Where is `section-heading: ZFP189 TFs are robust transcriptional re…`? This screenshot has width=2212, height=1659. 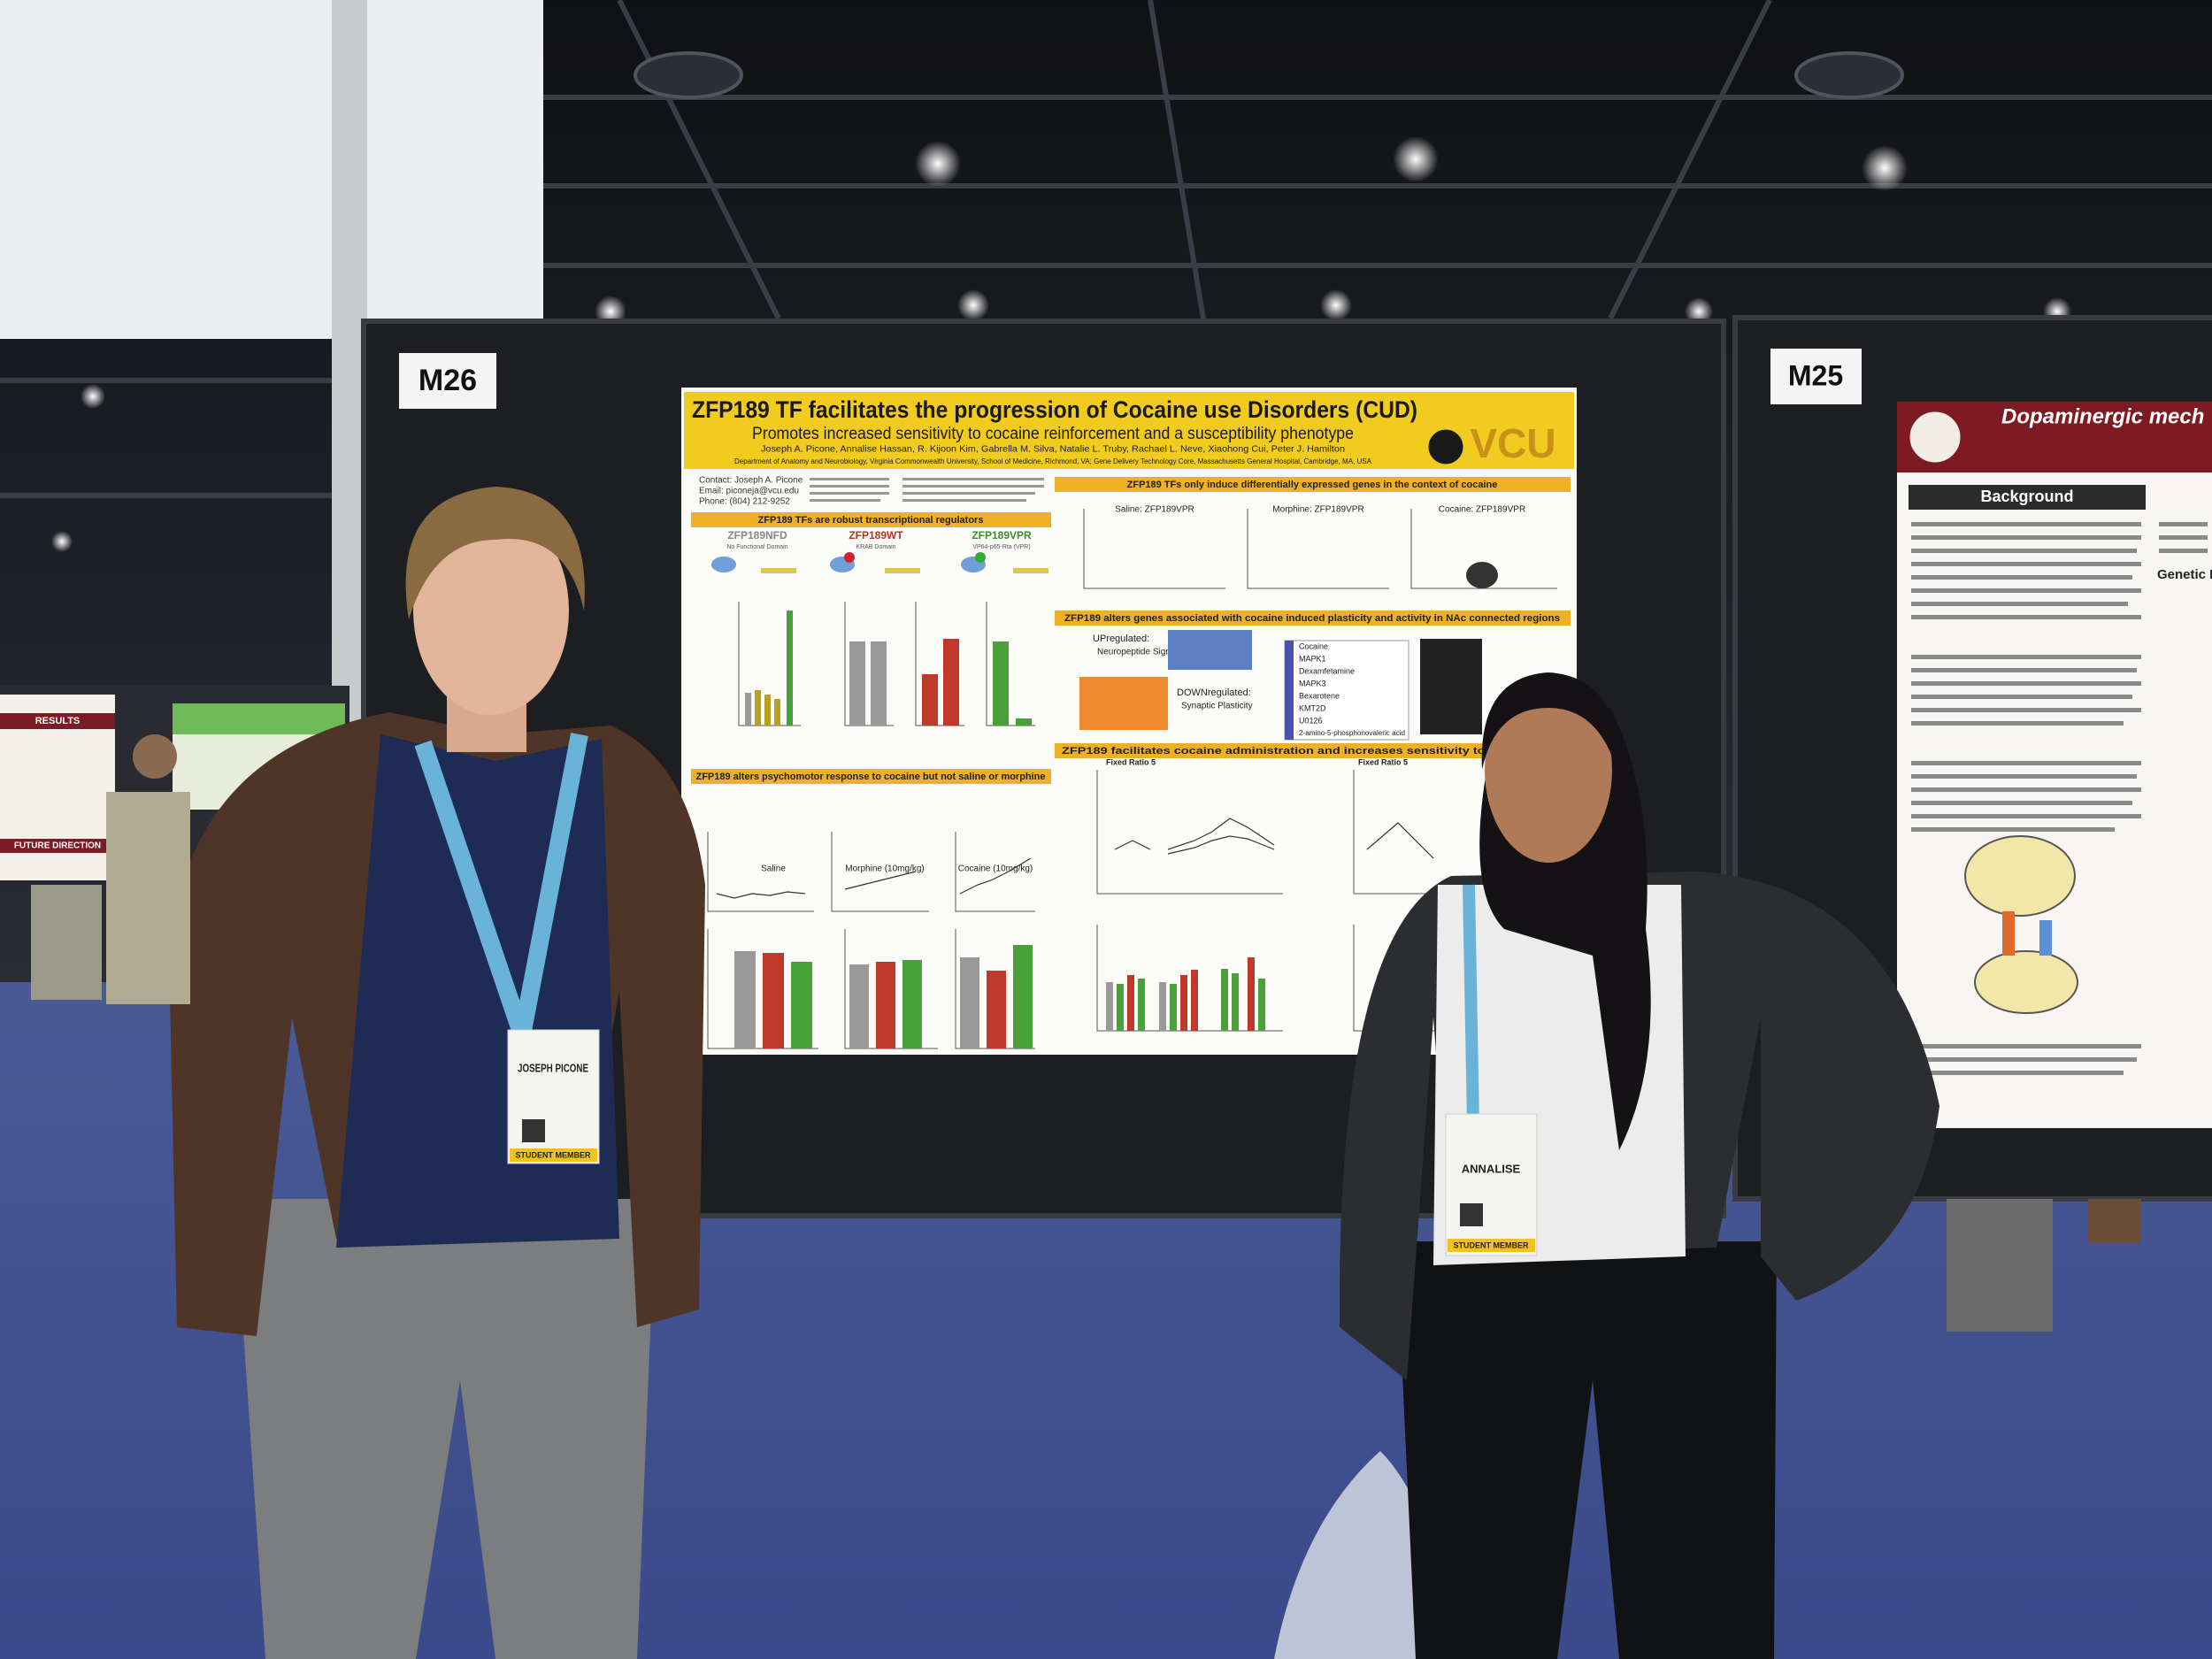
section-heading: ZFP189 TFs are robust transcriptional re… is located at coordinates (871, 521).